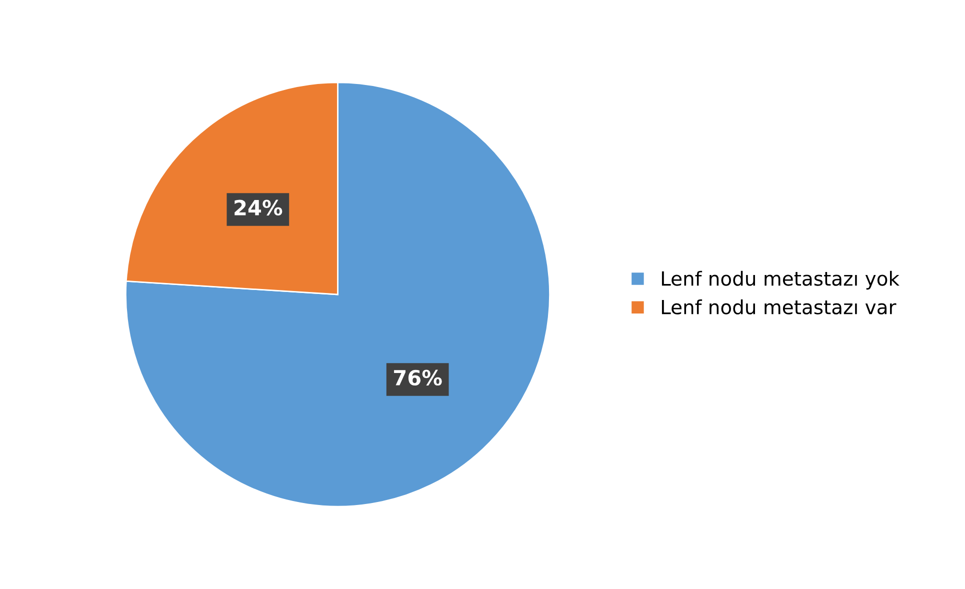  Describe the element at coordinates (418, 378) in the screenshot. I see `data-label: 76%` at that location.